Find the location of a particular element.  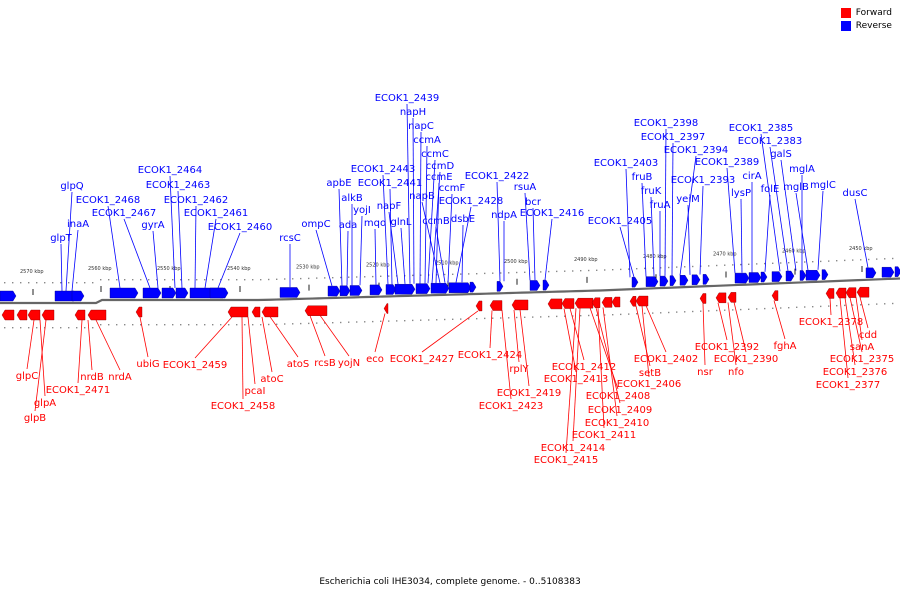

gene-label-ecok1-2392: ECOK1_2392 is located at coordinates (727, 347).